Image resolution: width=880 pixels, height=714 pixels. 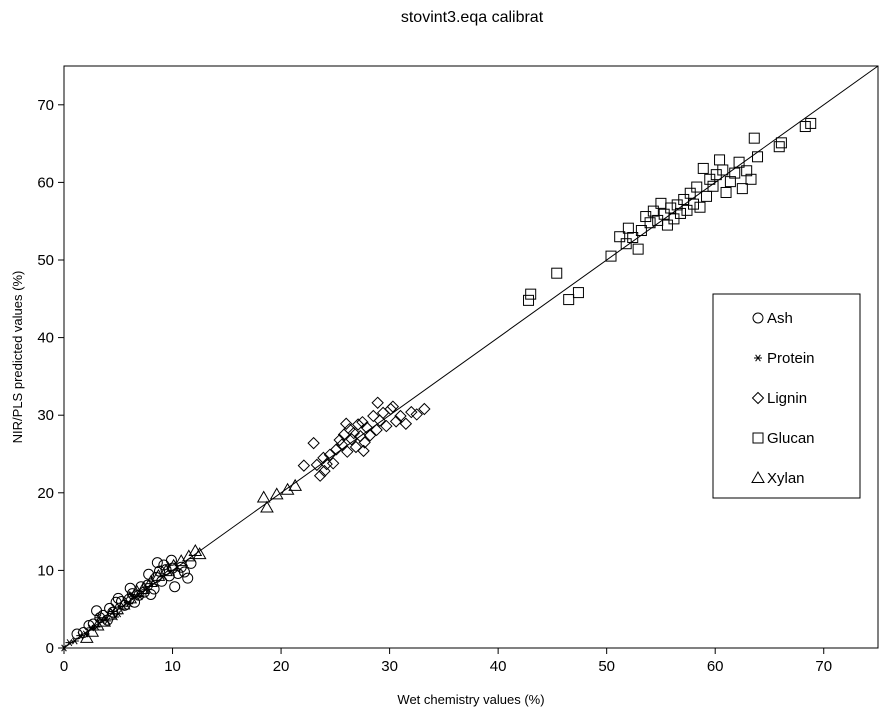 I want to click on legend-glucan-label: Glucan, so click(x=791, y=438).